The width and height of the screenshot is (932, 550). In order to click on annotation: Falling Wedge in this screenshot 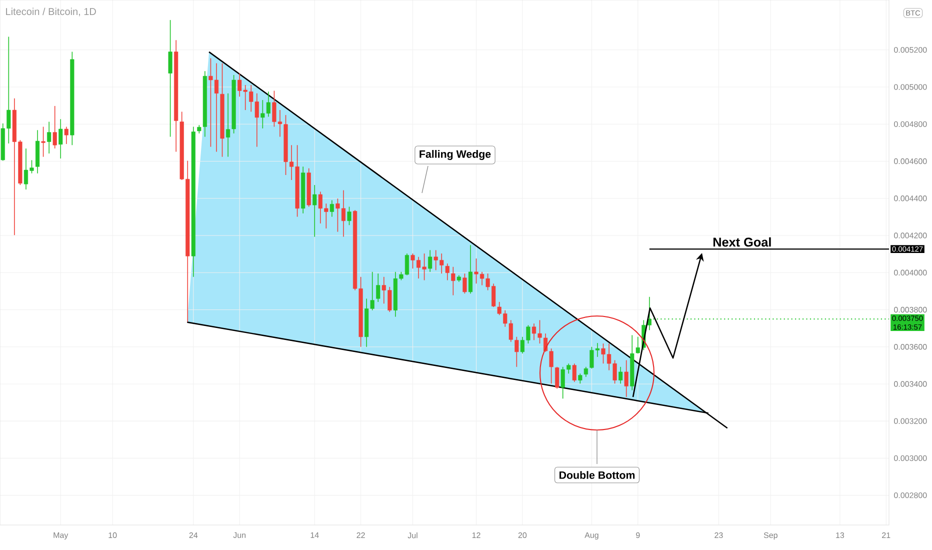, I will do `click(455, 155)`.